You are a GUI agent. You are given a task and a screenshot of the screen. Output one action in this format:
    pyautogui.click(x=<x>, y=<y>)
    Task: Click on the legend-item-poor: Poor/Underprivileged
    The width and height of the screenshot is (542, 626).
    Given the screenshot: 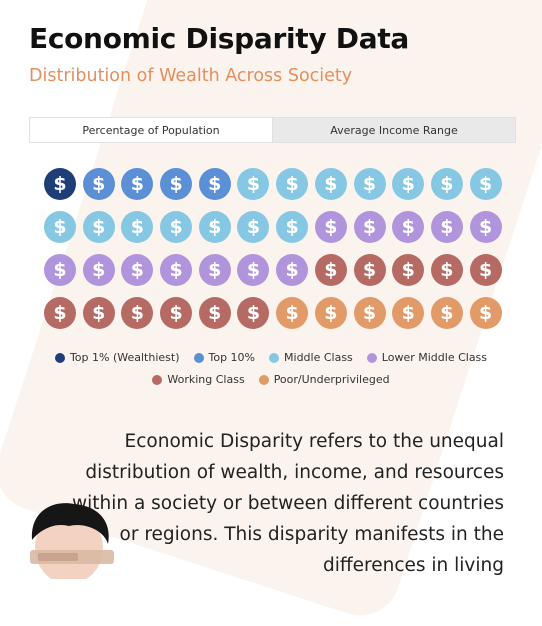 What is the action you would take?
    pyautogui.click(x=324, y=379)
    